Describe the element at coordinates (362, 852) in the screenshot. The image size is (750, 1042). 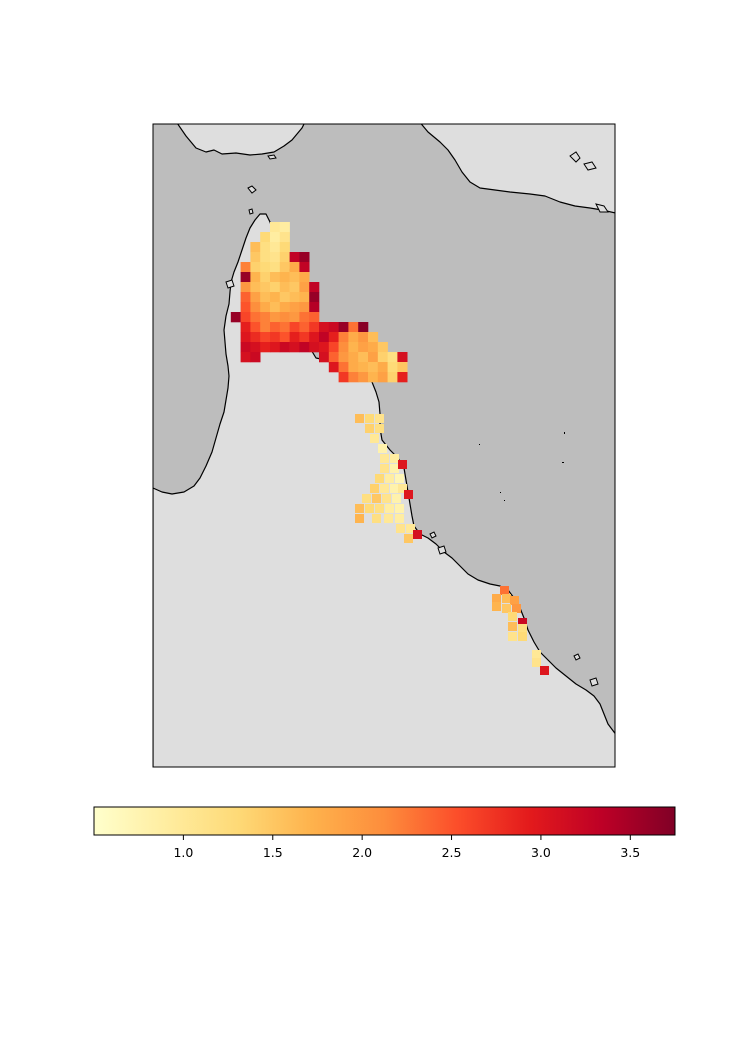
I see `colorbar-tick-label: 2.0` at that location.